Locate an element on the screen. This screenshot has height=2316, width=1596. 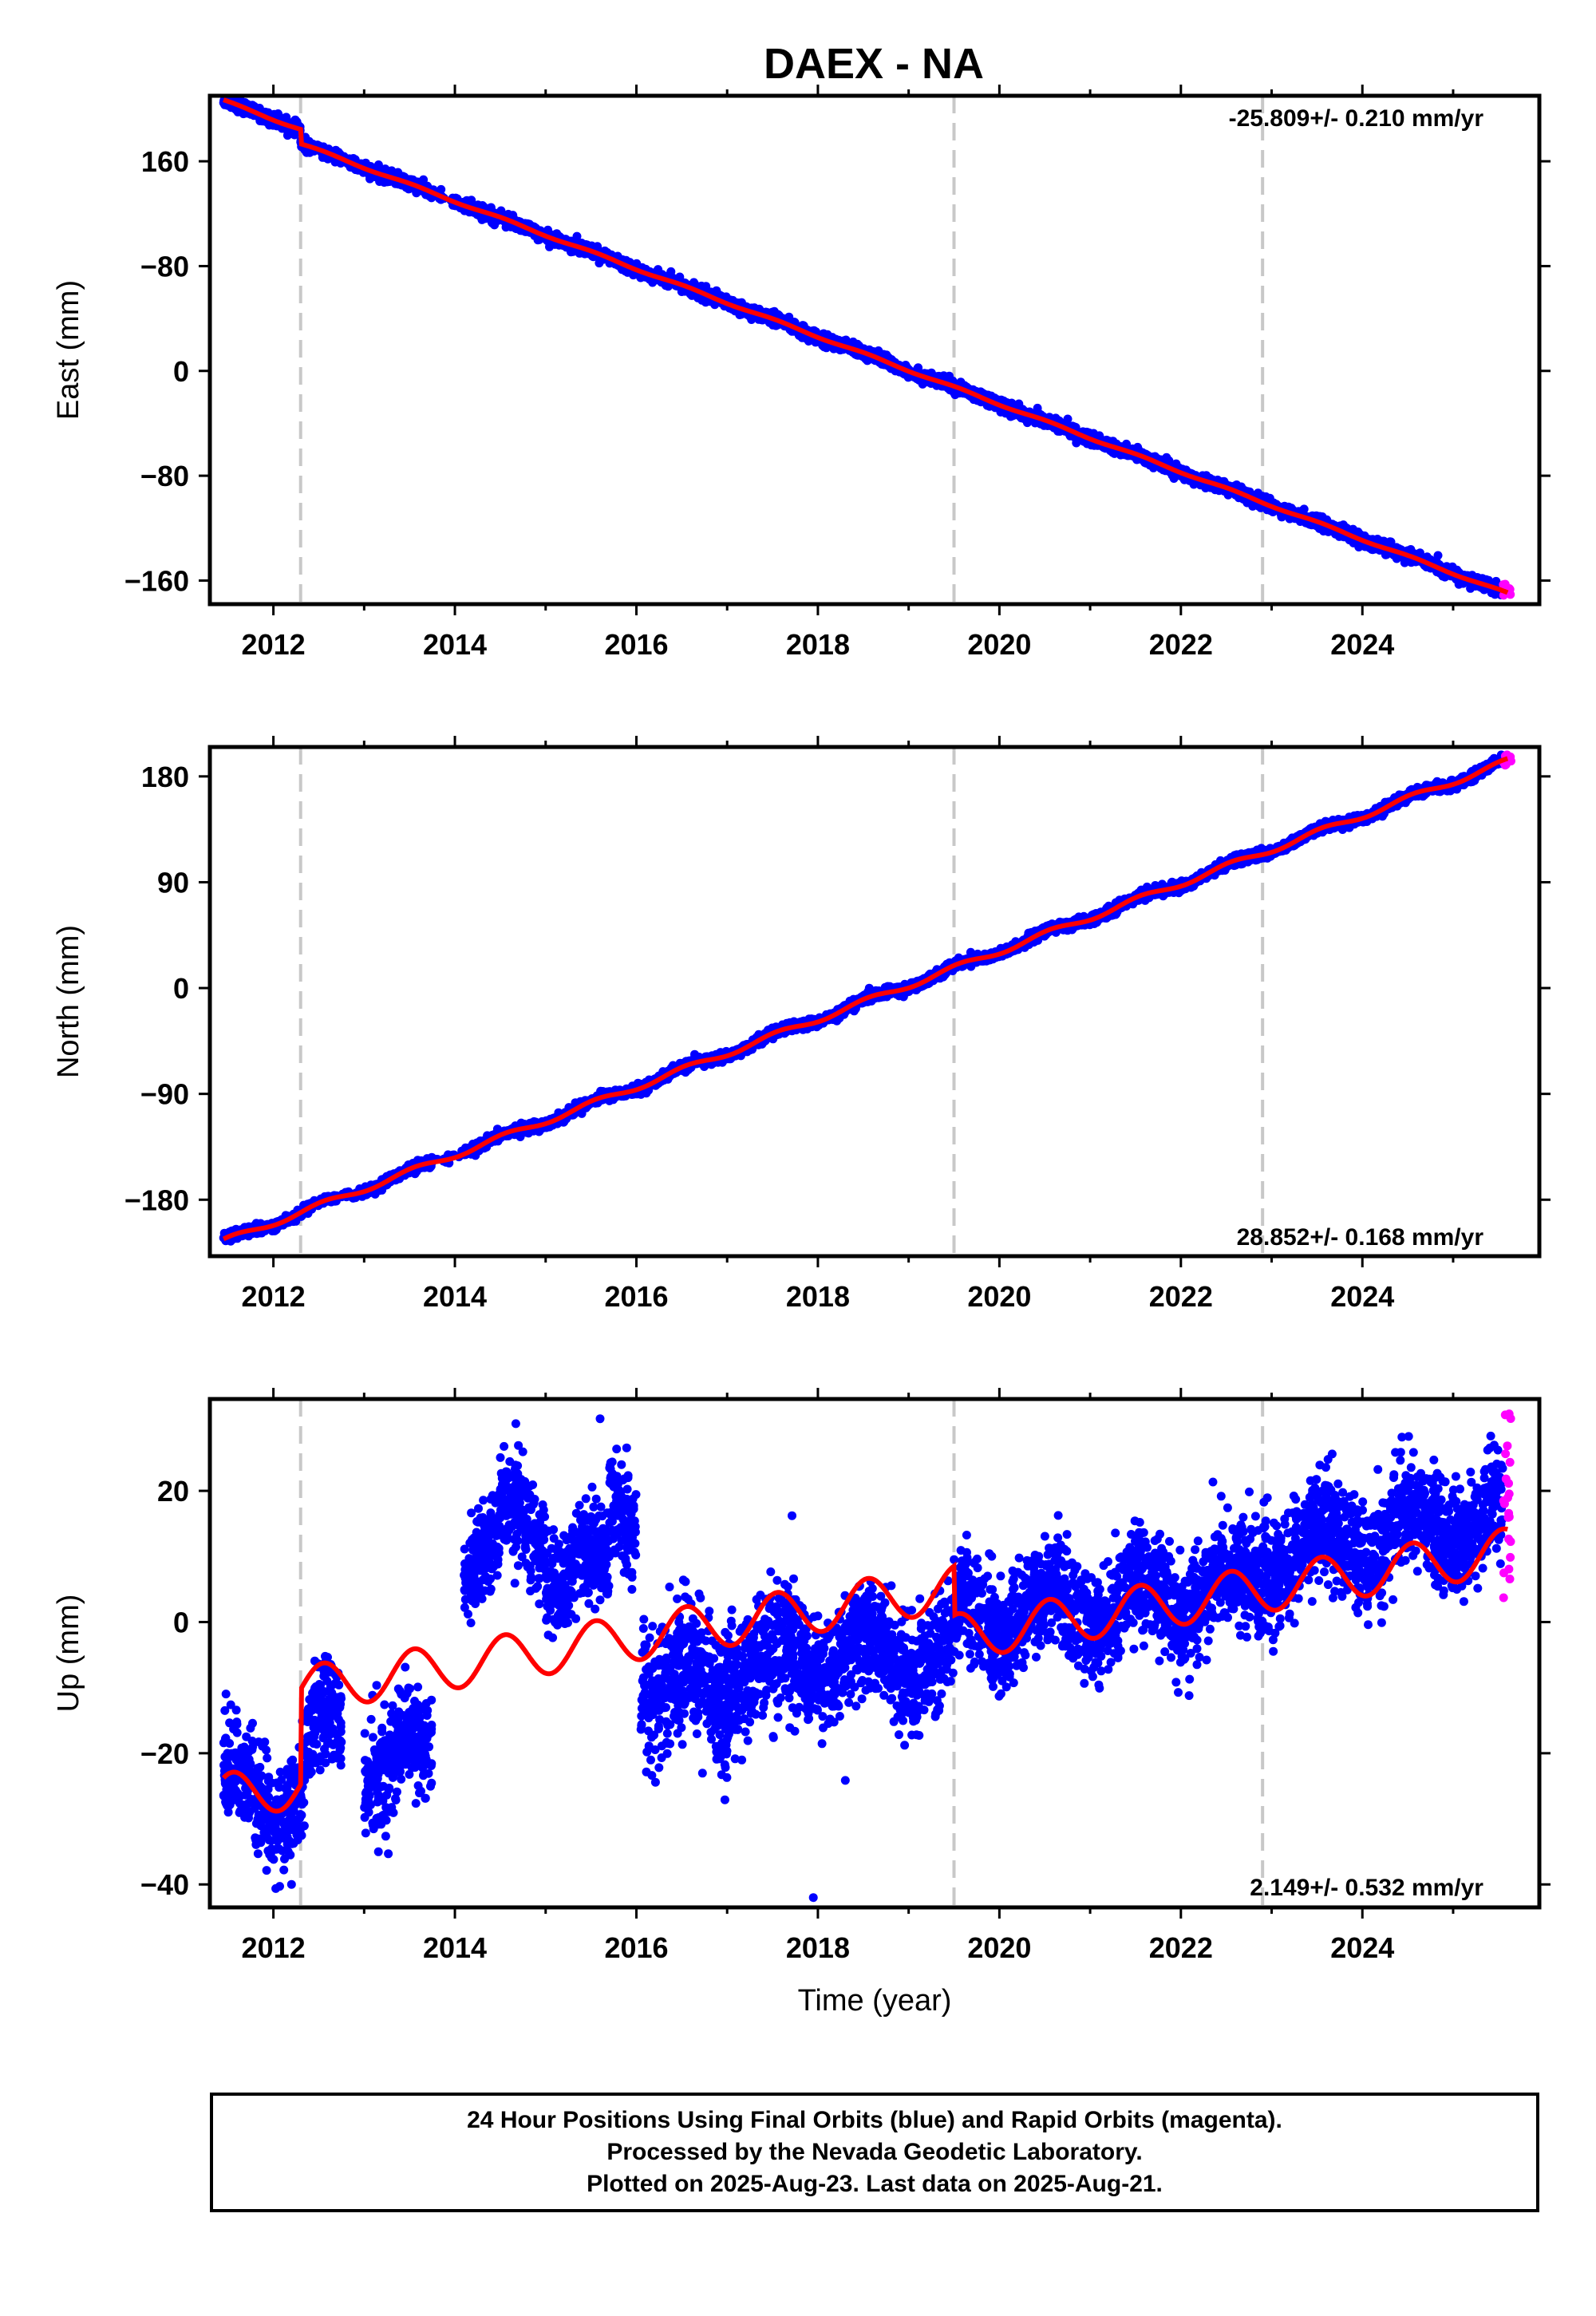
y-tick-label: −160 is located at coordinates (156, 580).